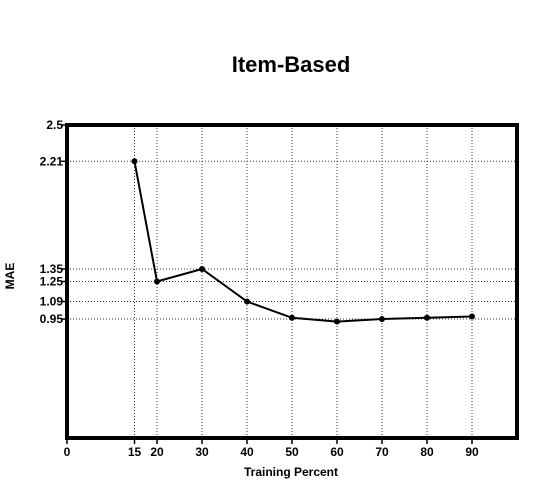  I want to click on chart-title: Item-Based, so click(291, 64).